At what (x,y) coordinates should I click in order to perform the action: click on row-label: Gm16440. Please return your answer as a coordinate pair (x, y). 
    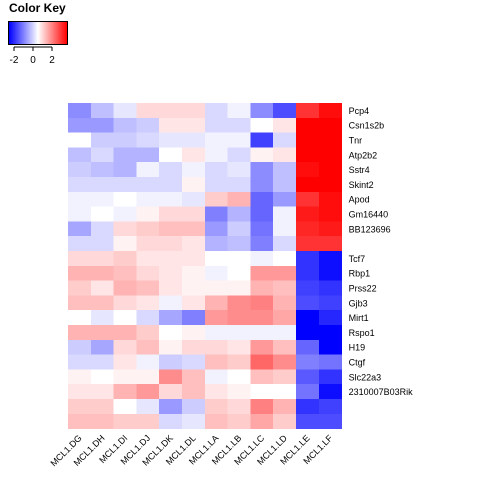
    Looking at the image, I should click on (369, 215).